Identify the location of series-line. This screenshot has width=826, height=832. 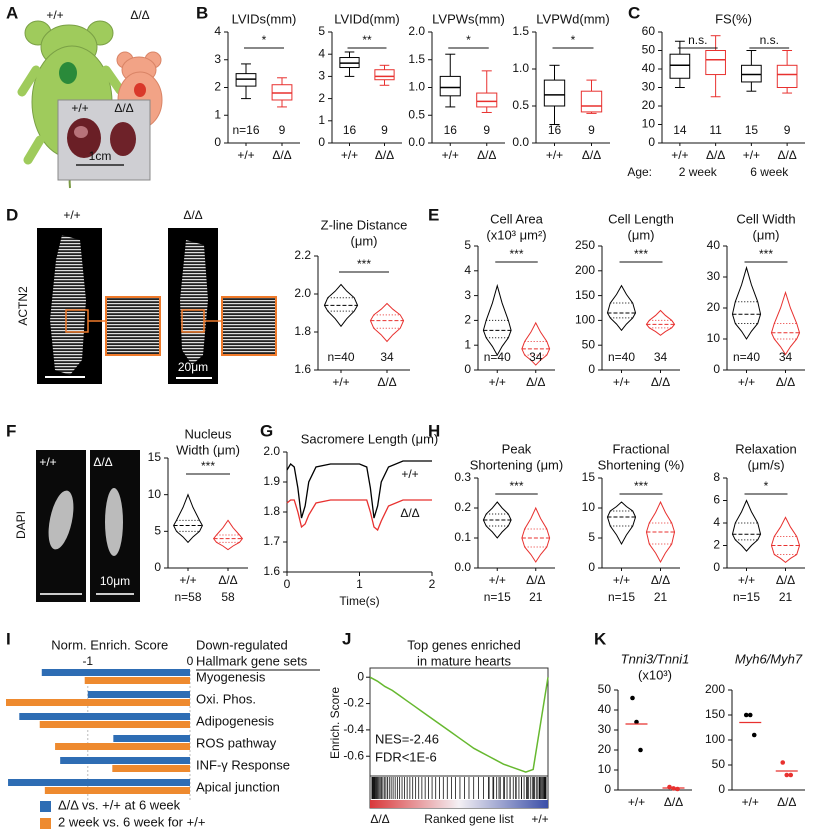
(359, 515).